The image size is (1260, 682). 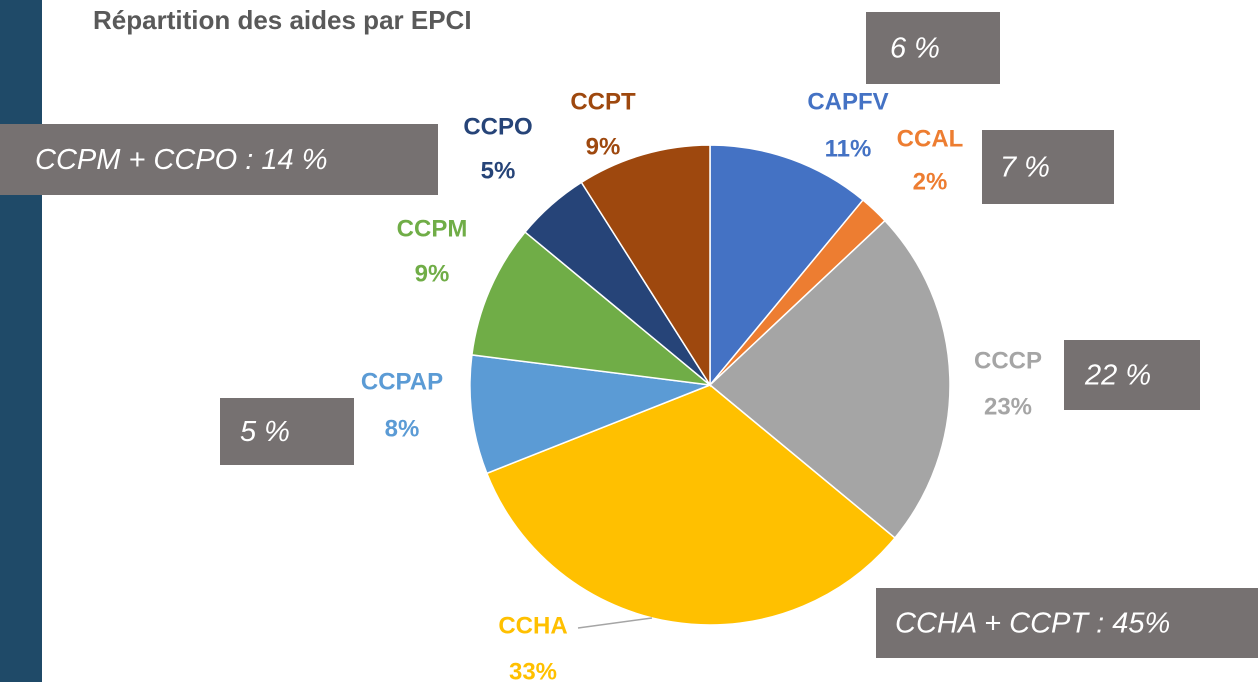 What do you see at coordinates (1117, 376) in the screenshot?
I see `annotation: 22 %` at bounding box center [1117, 376].